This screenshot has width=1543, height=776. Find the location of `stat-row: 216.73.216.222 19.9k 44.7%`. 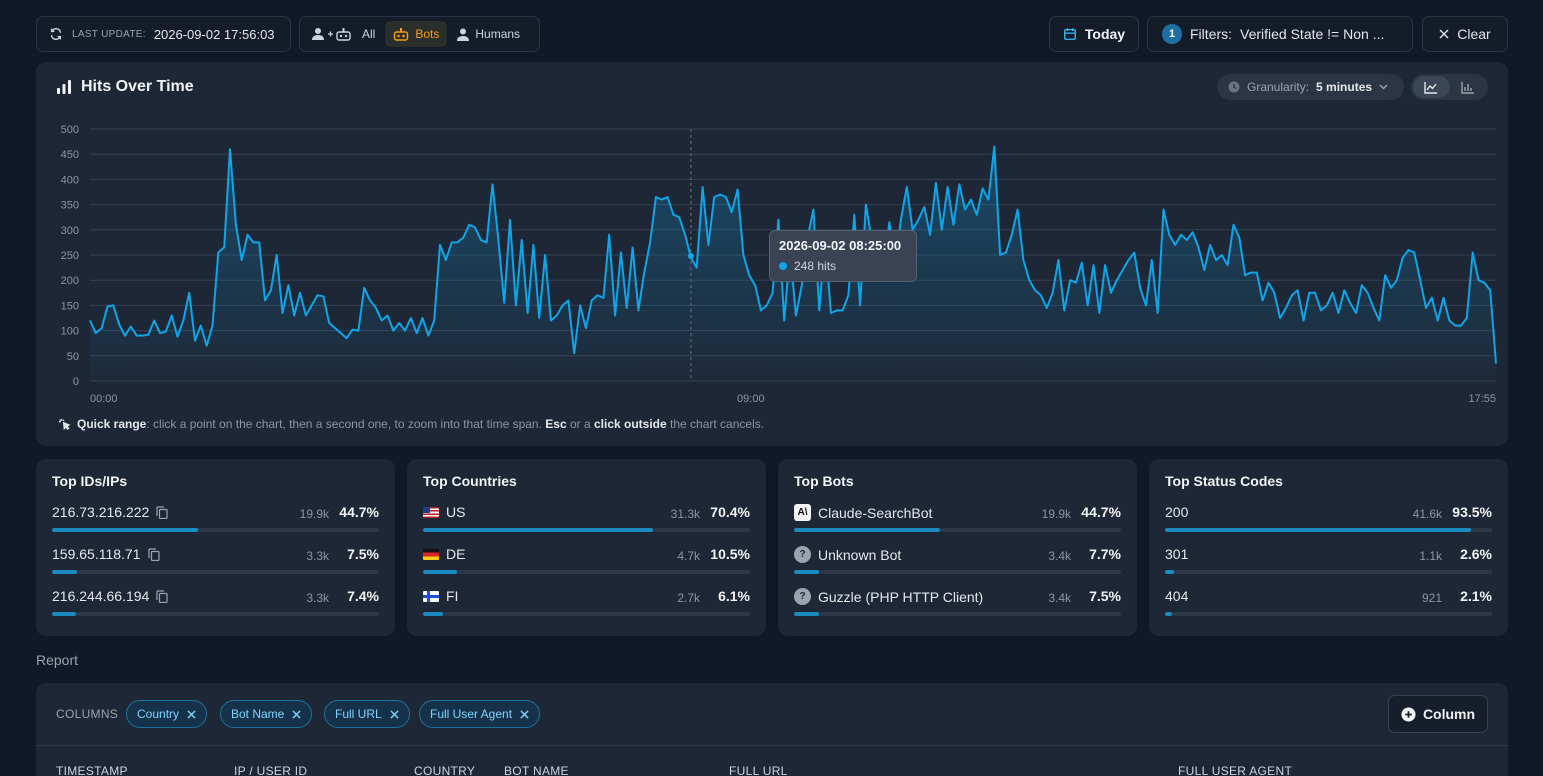

stat-row: 216.73.216.222 19.9k 44.7% is located at coordinates (215, 520).